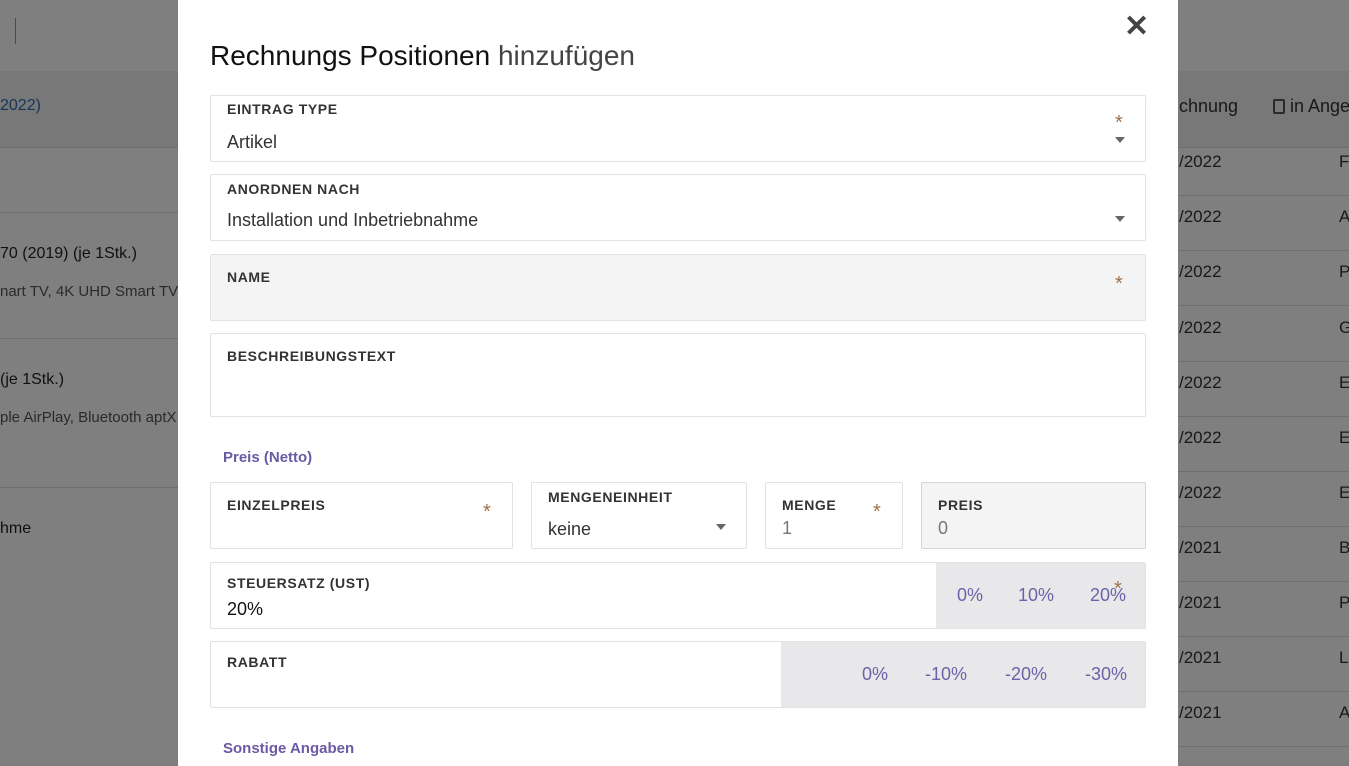  Describe the element at coordinates (1106, 674) in the screenshot. I see `discount-option-30: -30%` at that location.